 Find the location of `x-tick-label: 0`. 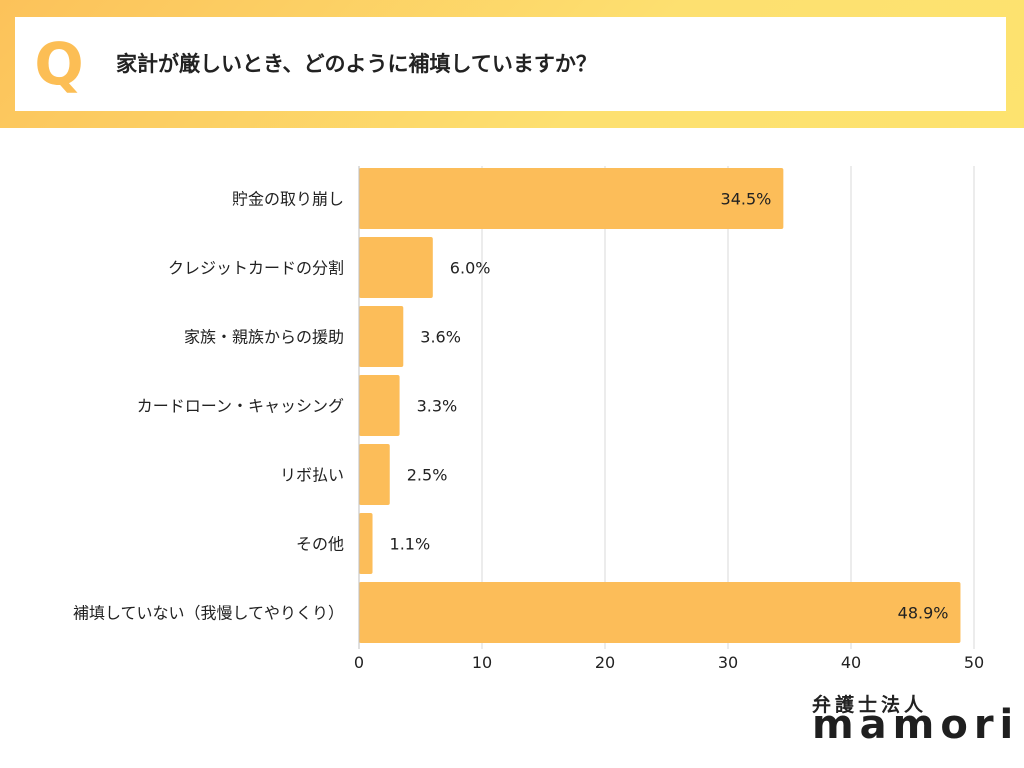

x-tick-label: 0 is located at coordinates (359, 662).